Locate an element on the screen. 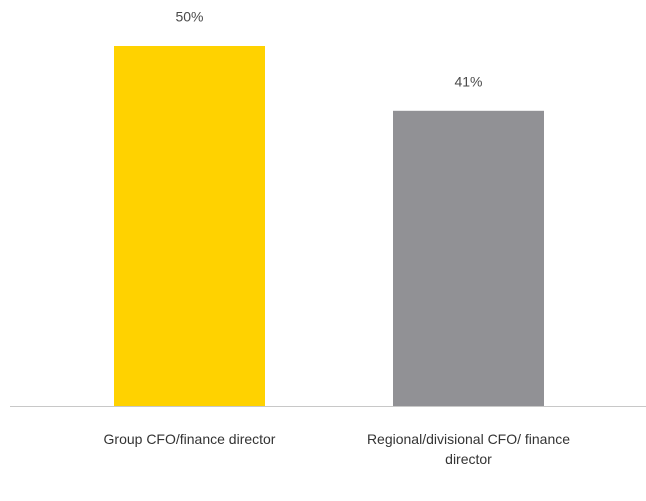  value-label: 41% is located at coordinates (468, 82).